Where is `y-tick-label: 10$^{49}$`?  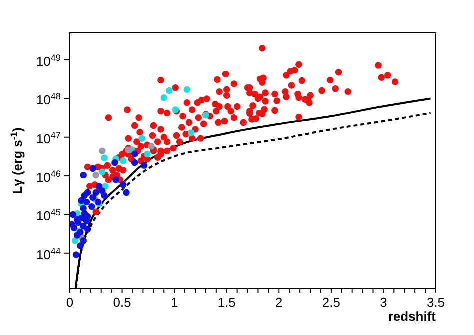
y-tick-label: 10$^{49}$ is located at coordinates (48, 61).